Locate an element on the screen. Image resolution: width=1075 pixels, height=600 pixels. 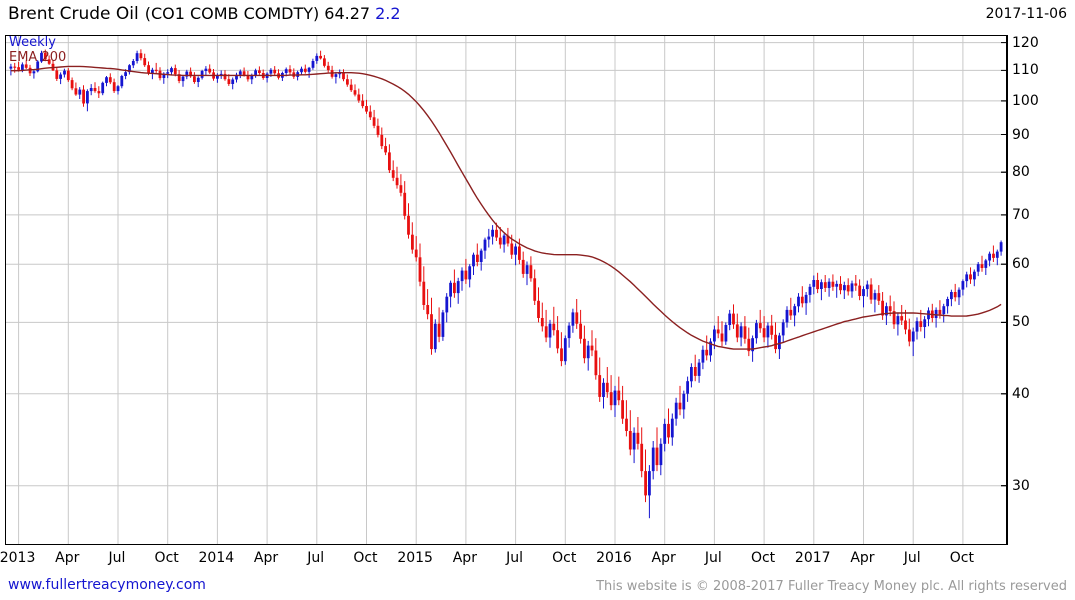
y-axis-tick: 80 is located at coordinates (1021, 172).